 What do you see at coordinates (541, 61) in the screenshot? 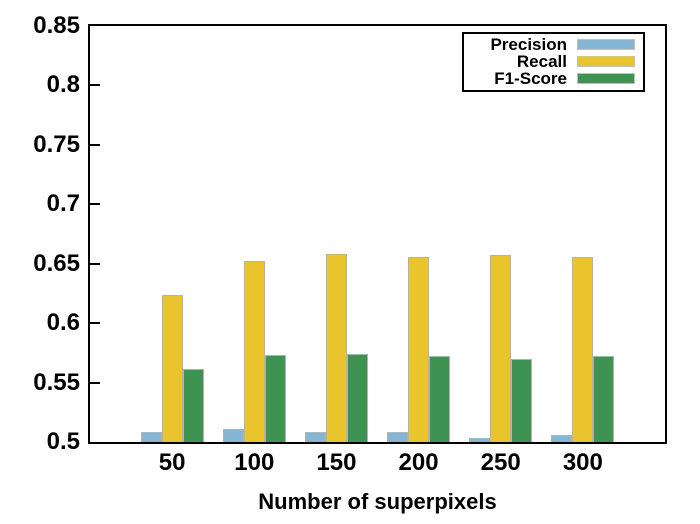
I see `legend-label-recall: Recall` at bounding box center [541, 61].